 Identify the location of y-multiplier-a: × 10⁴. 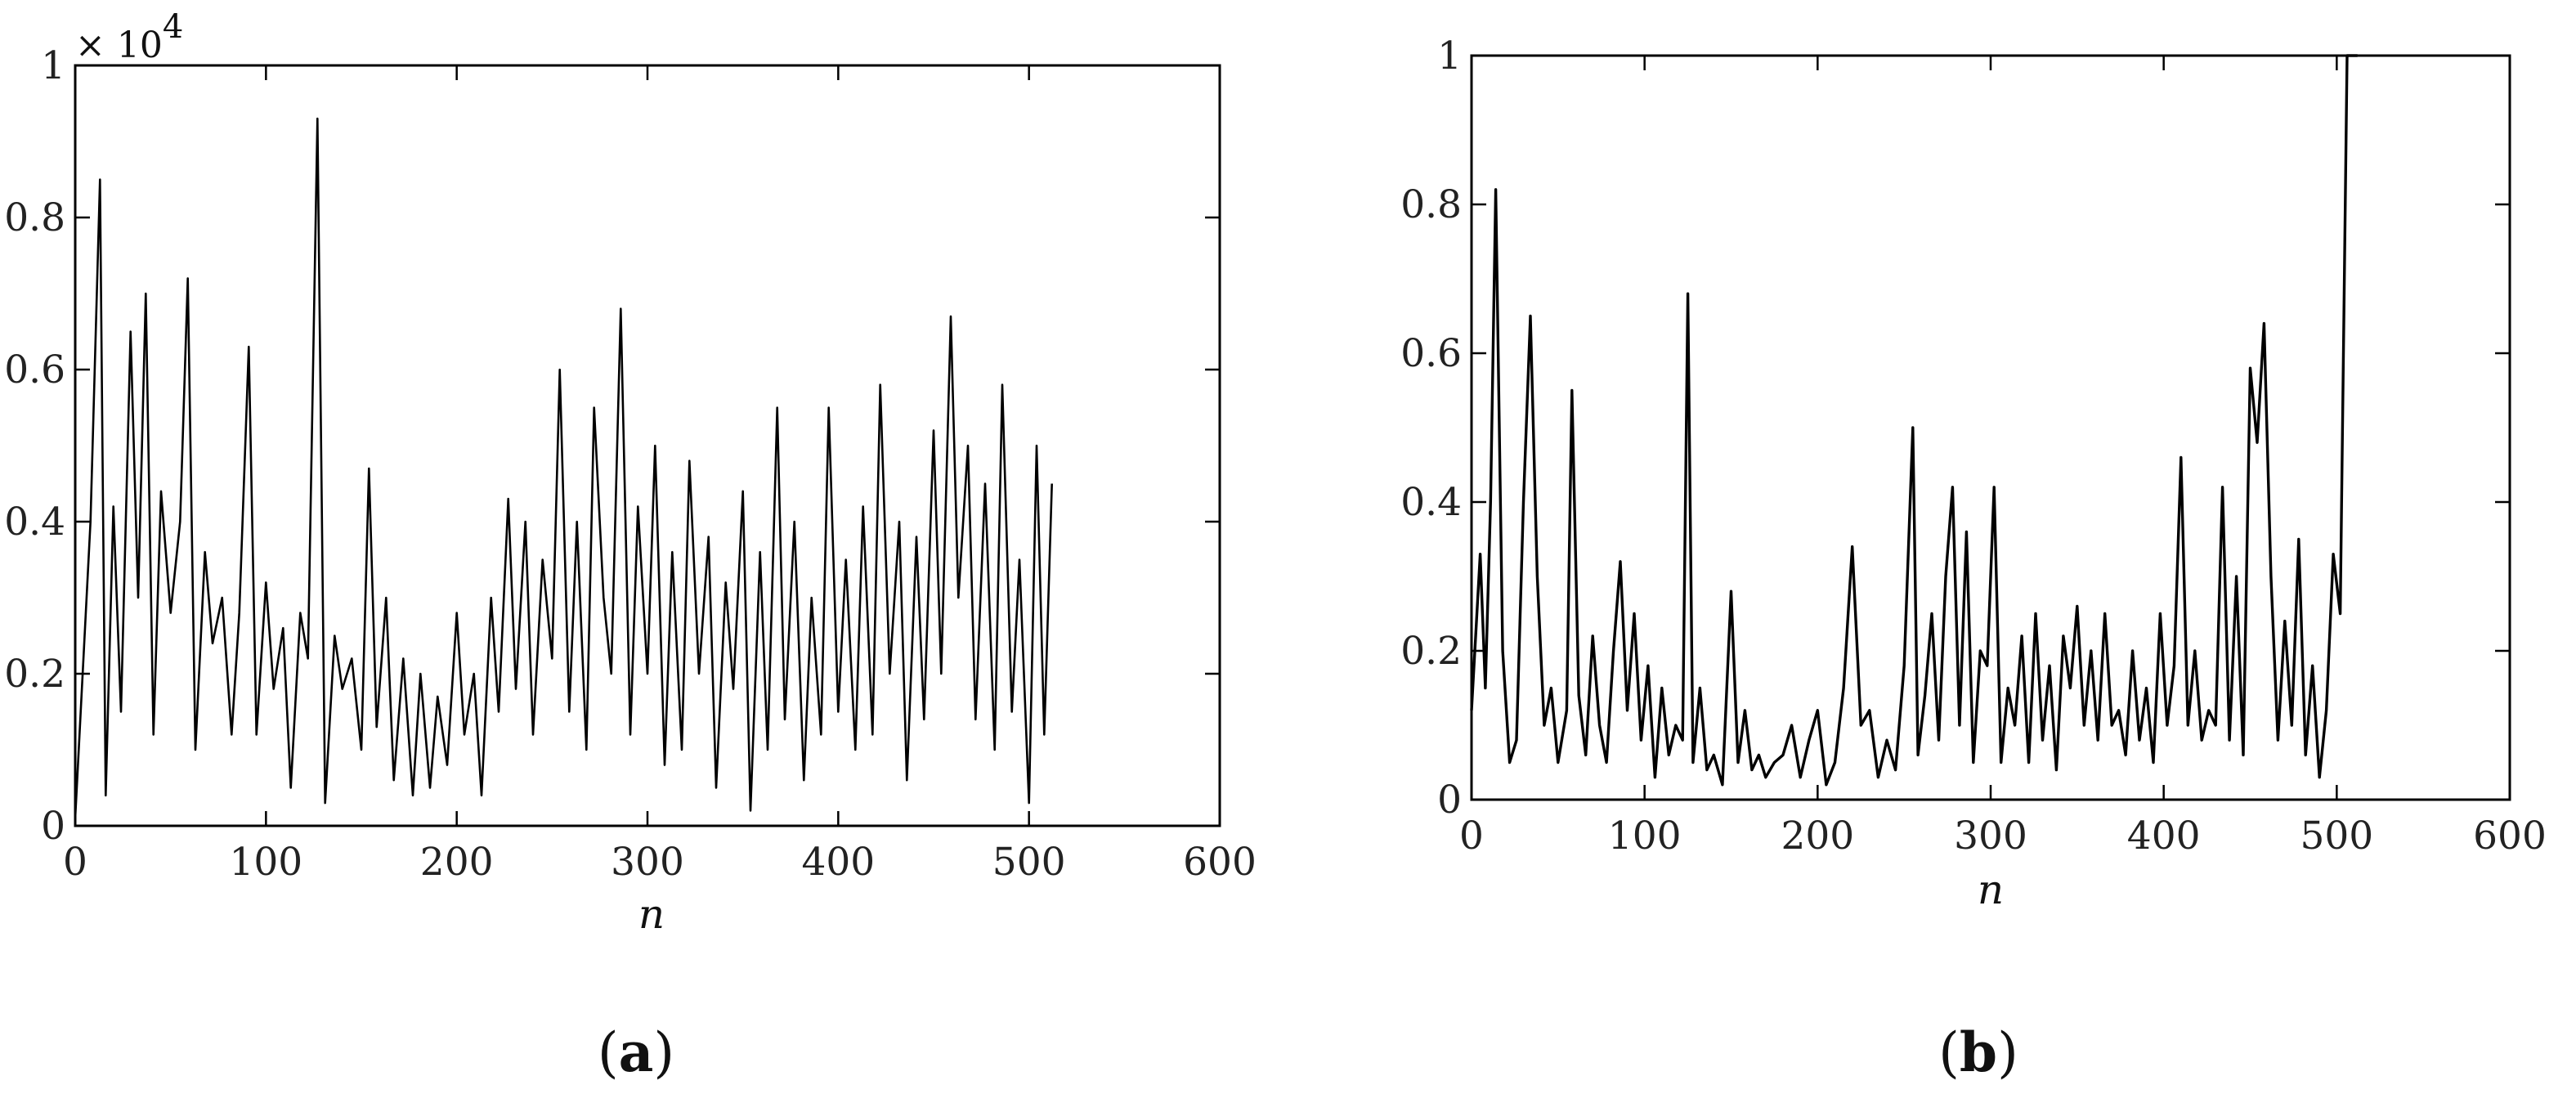
(129, 37).